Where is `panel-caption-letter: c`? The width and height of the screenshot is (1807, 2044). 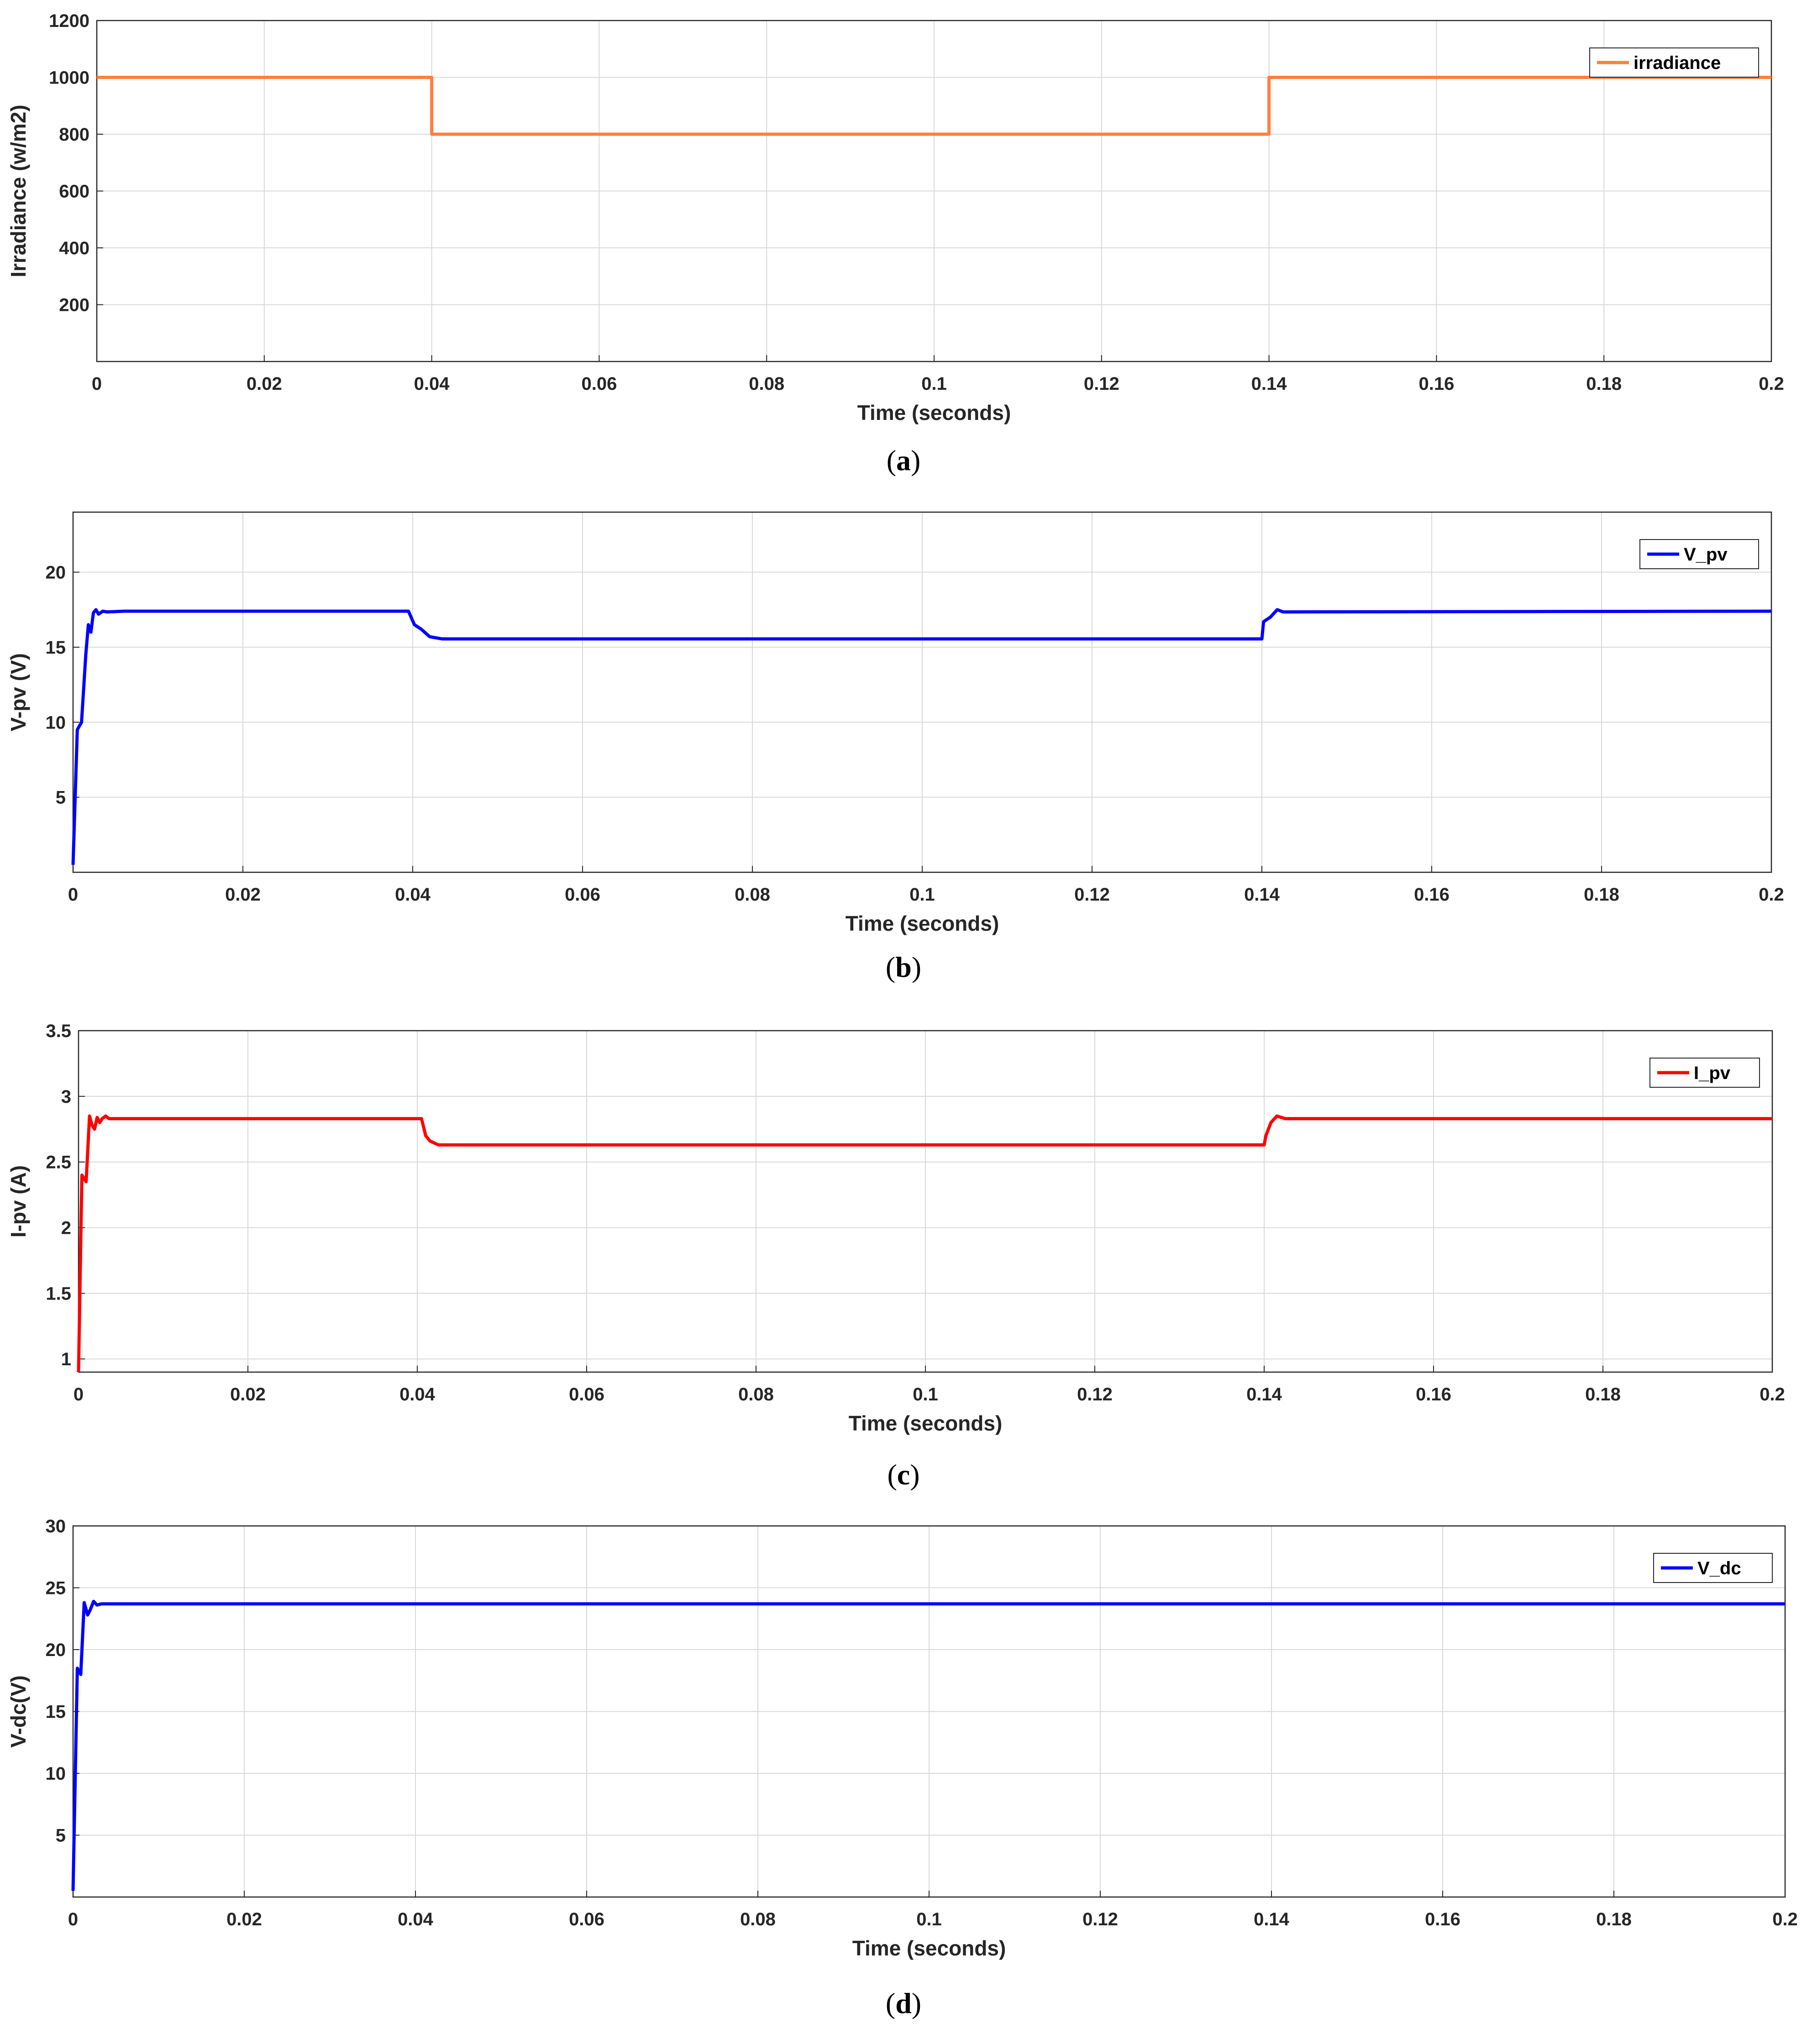
panel-caption-letter: c is located at coordinates (903, 1474).